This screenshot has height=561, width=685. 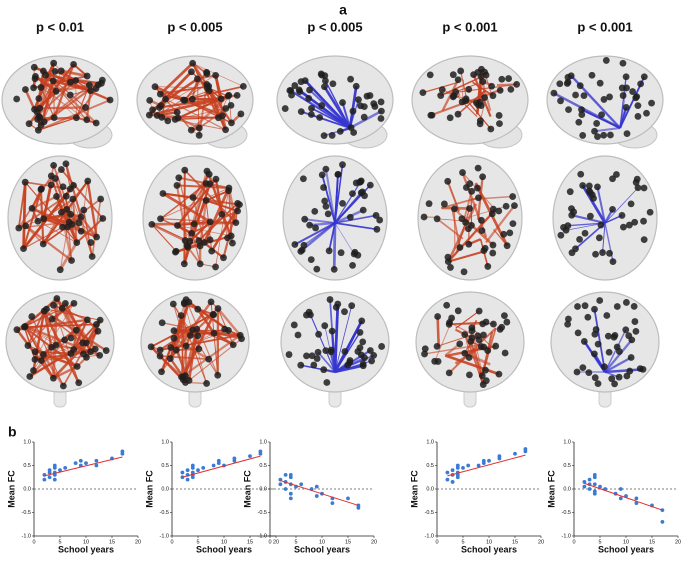 I want to click on x-tick-label: 20, so click(x=138, y=542).